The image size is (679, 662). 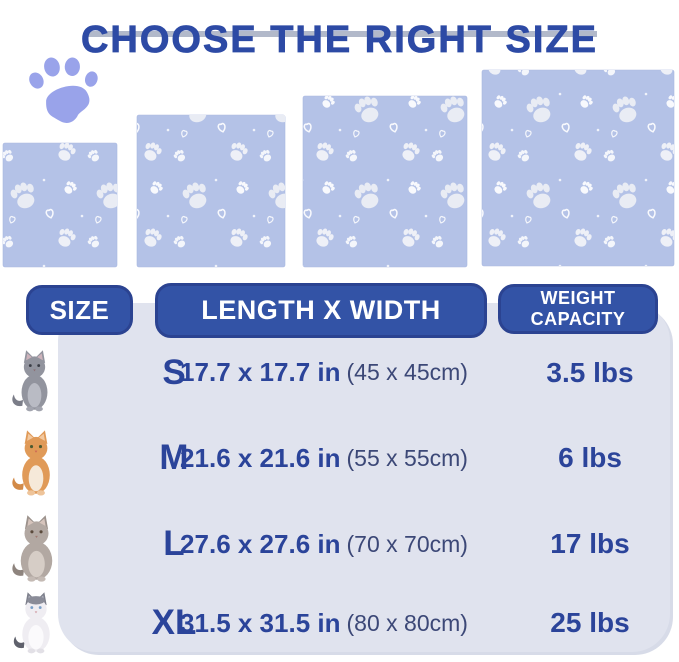 I want to click on dimensions-value: 27.6 x 27.6 in (70 x 70cm), so click(x=324, y=544).